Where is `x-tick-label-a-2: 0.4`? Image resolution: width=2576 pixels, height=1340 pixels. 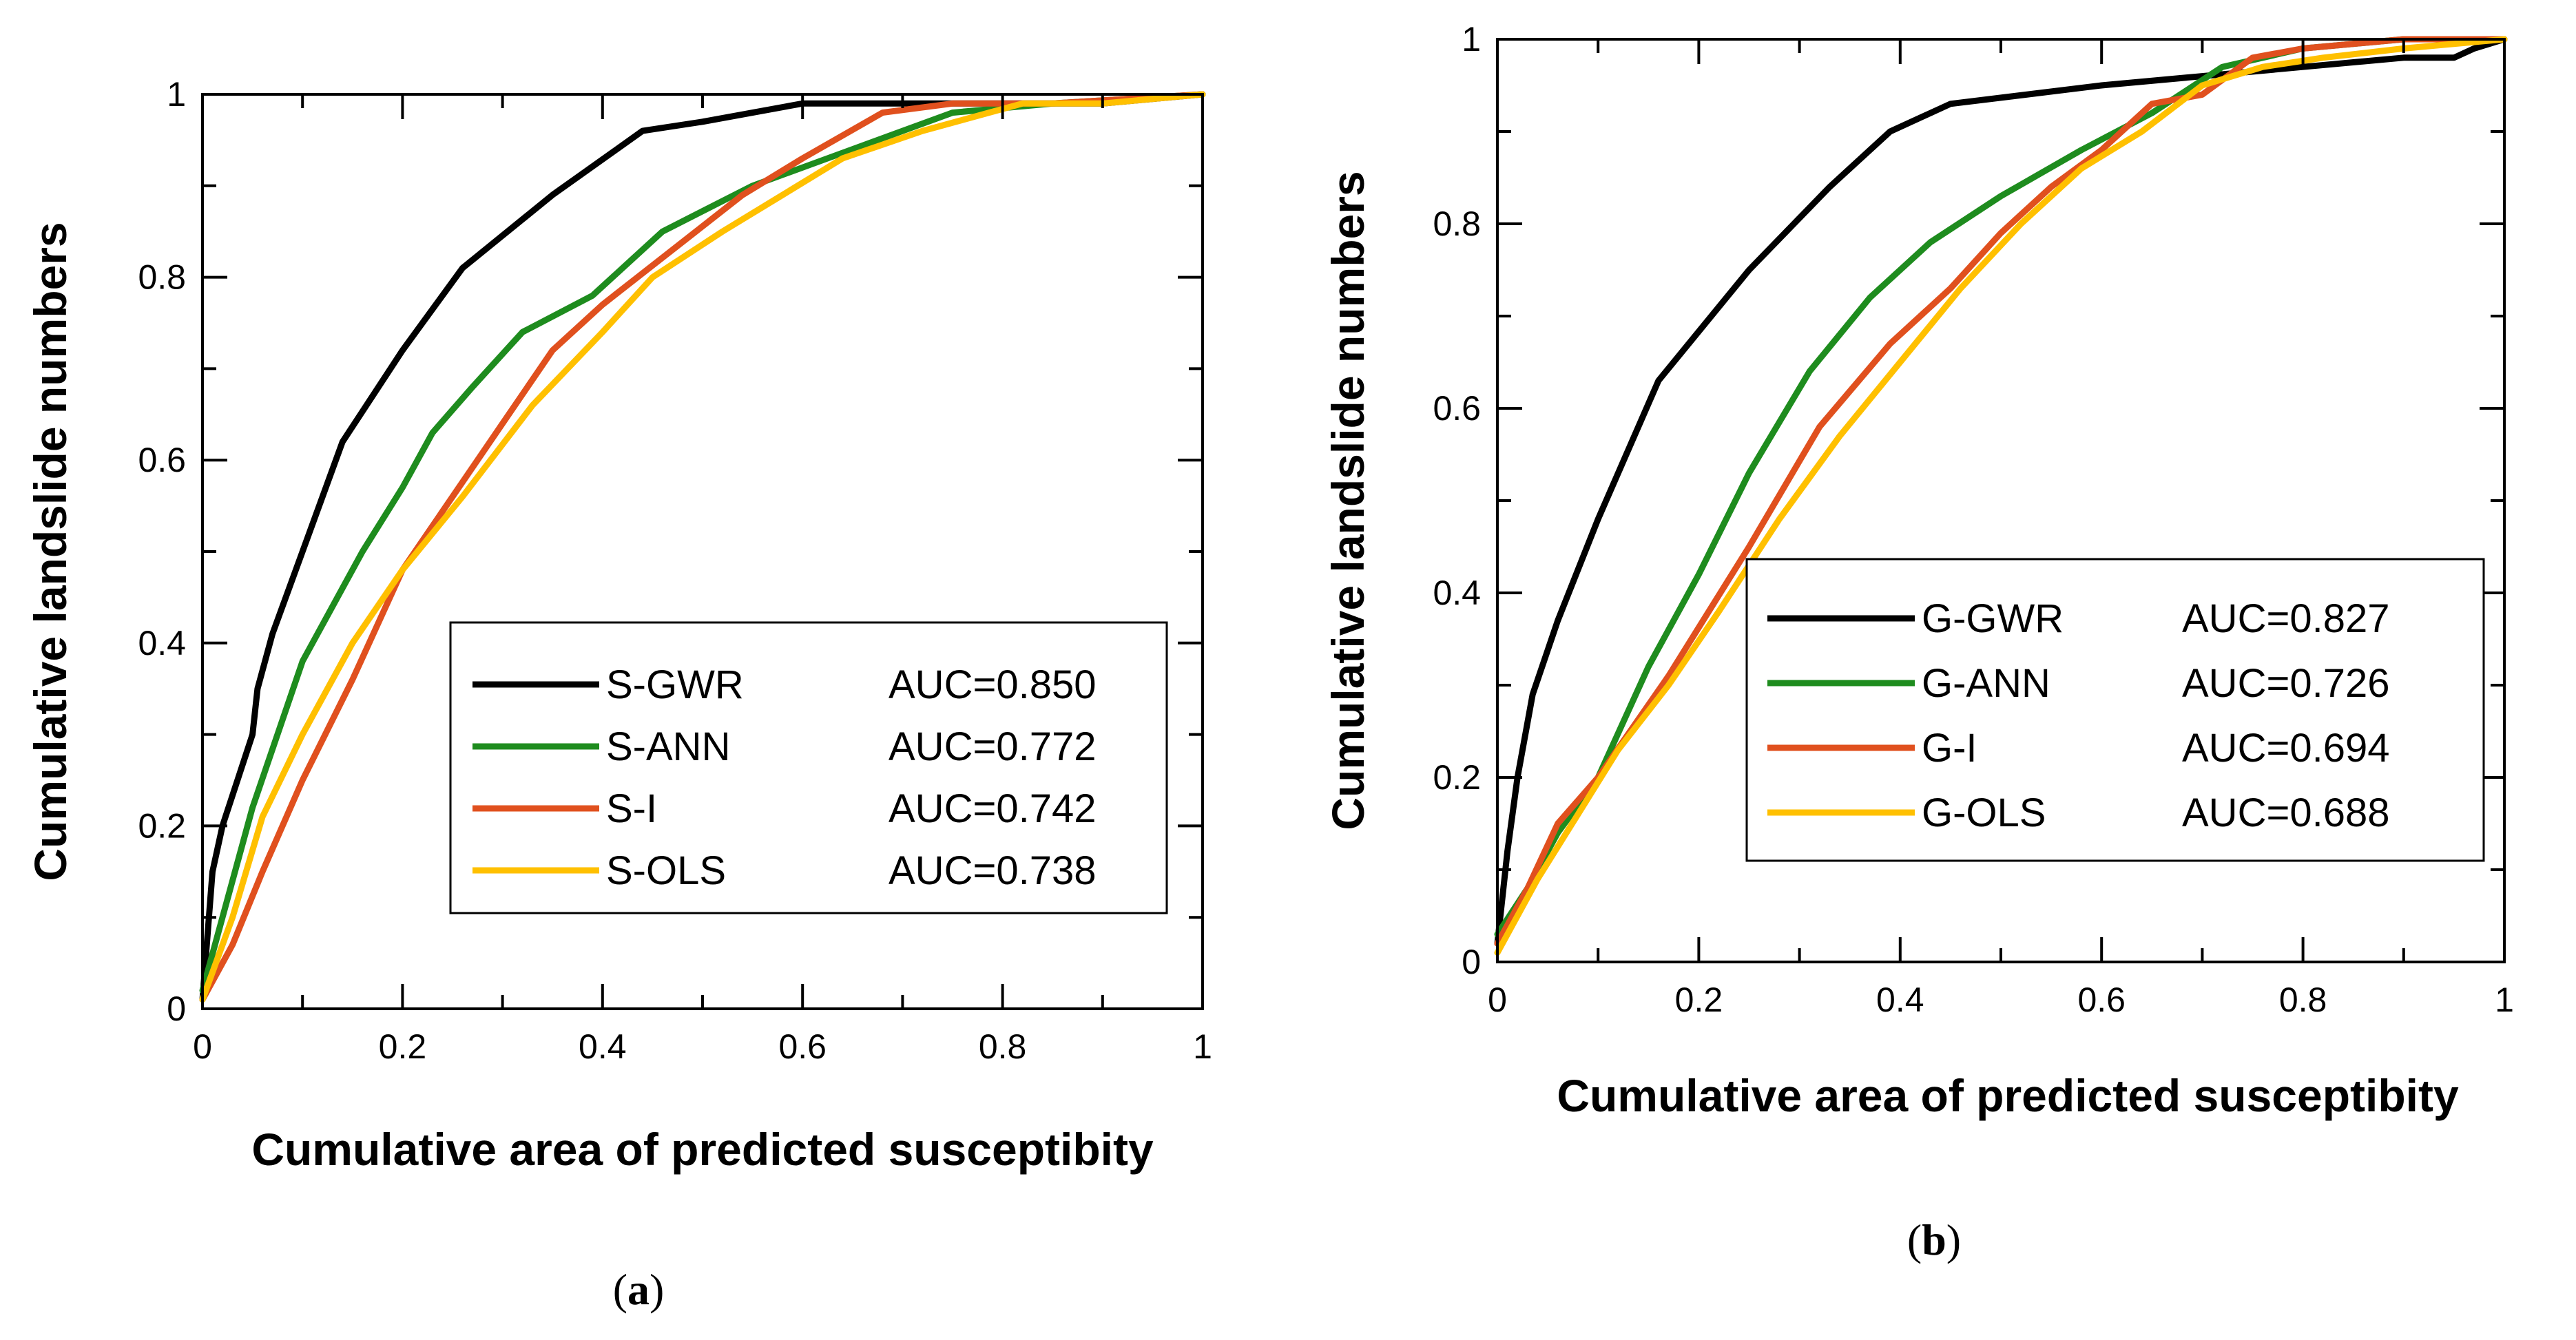
x-tick-label-a-2: 0.4 is located at coordinates (603, 1046).